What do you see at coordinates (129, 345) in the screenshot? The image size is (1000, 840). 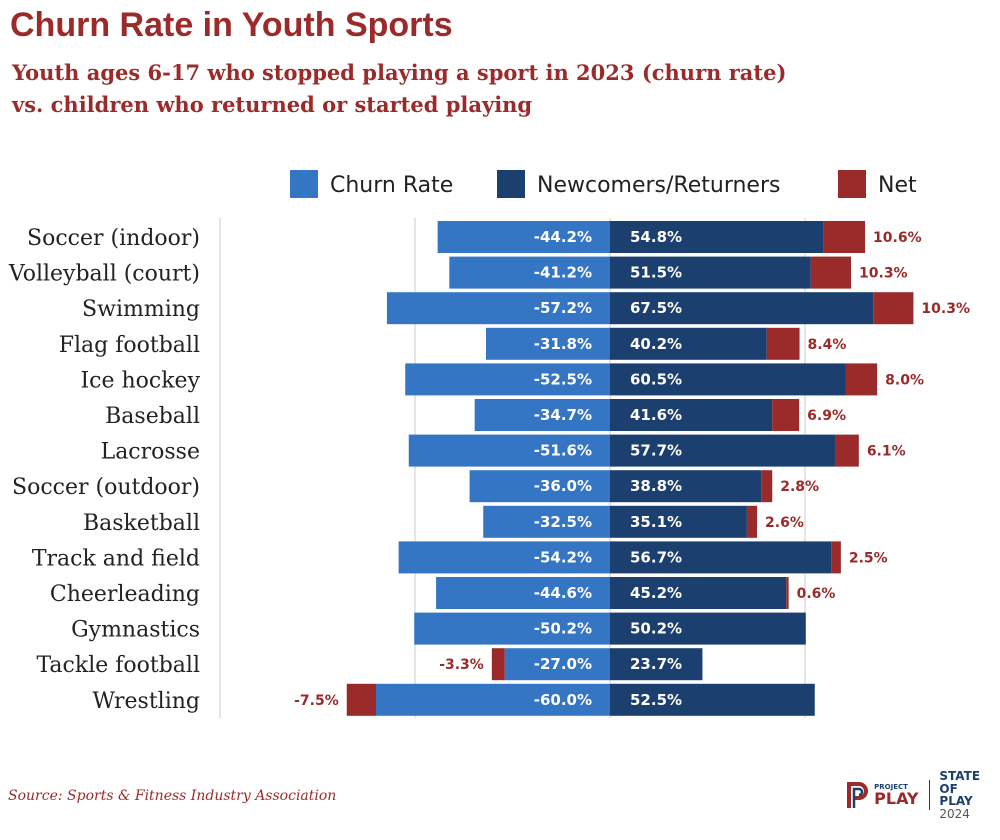 I see `category-label: Flag football` at bounding box center [129, 345].